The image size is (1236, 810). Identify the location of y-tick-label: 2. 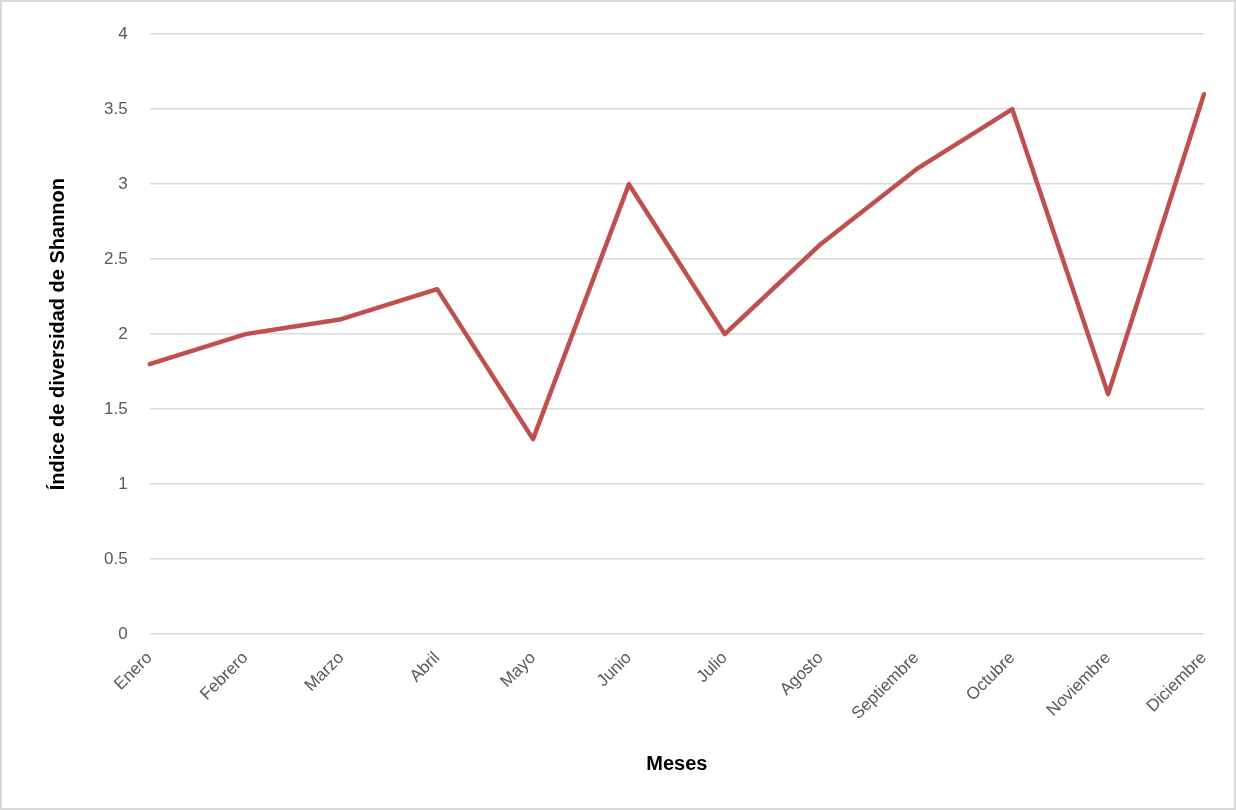
(123, 333).